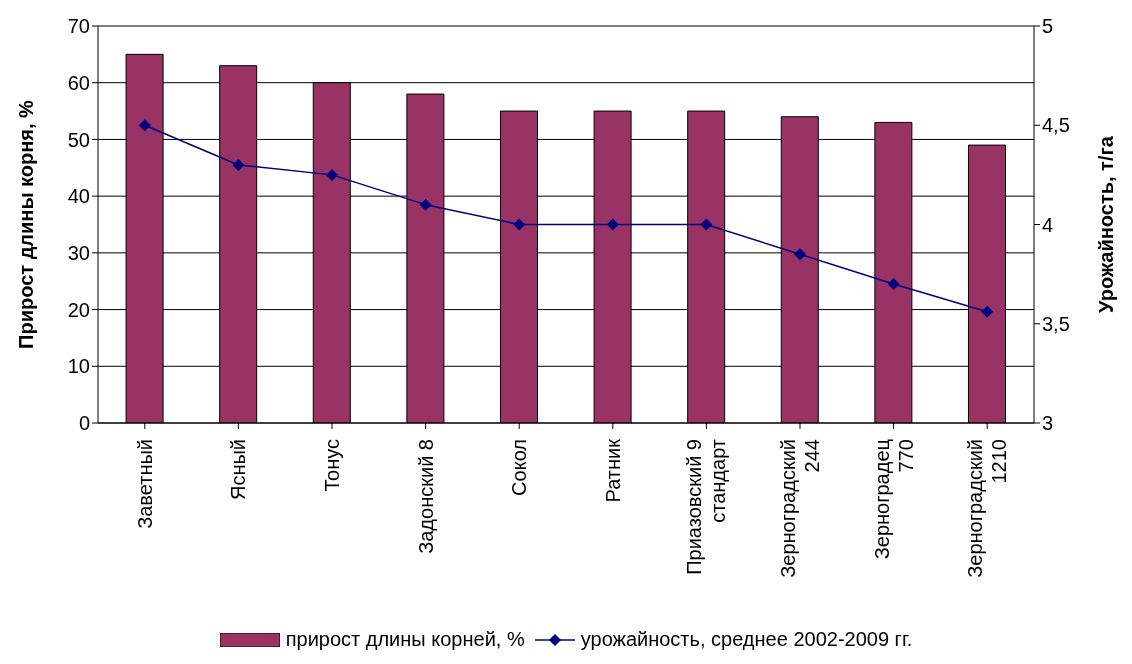  What do you see at coordinates (78, 26) in the screenshot?
I see `y-tick-label: 70` at bounding box center [78, 26].